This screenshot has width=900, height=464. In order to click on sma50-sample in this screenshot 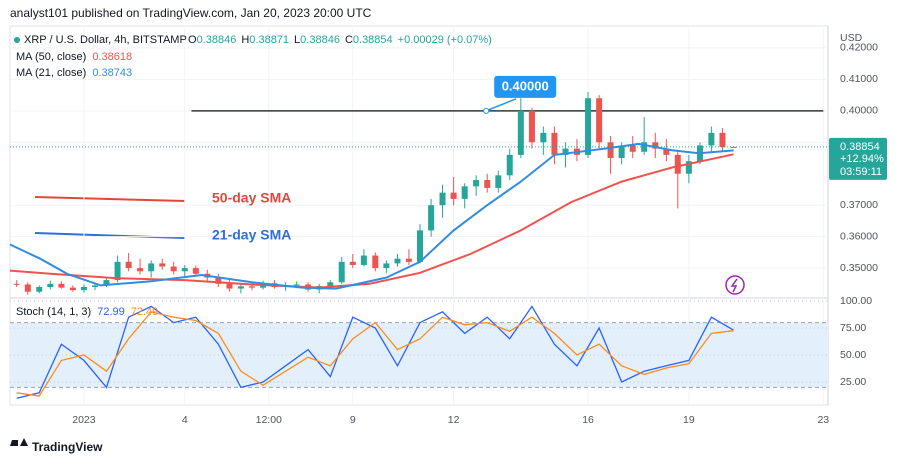, I will do `click(110, 199)`.